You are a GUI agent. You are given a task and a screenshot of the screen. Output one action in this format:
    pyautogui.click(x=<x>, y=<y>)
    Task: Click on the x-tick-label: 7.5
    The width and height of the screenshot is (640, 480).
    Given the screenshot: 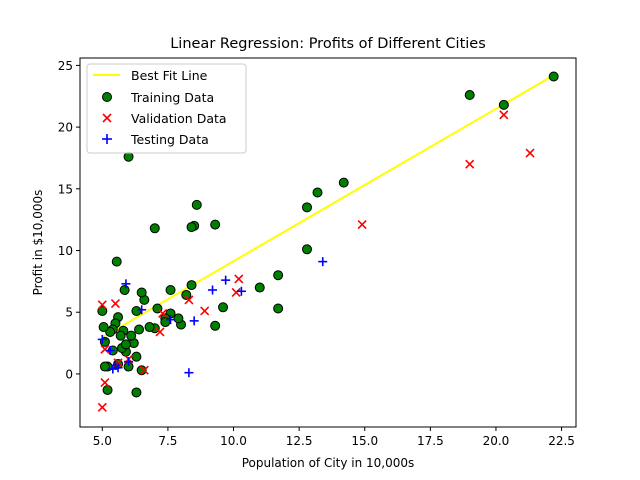 What is the action you would take?
    pyautogui.click(x=167, y=441)
    